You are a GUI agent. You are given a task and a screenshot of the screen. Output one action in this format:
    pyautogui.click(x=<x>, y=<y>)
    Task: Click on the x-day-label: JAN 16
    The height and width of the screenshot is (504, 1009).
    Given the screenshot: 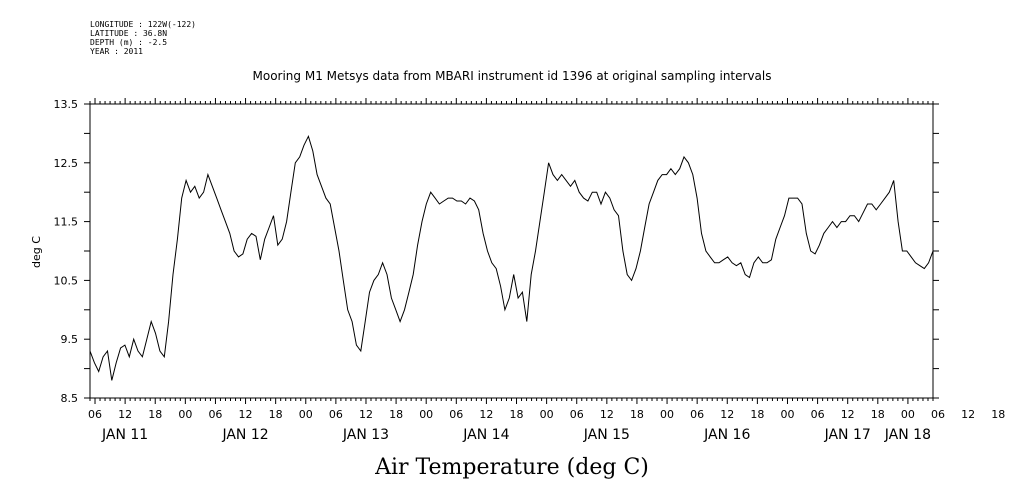 What is the action you would take?
    pyautogui.click(x=726, y=435)
    